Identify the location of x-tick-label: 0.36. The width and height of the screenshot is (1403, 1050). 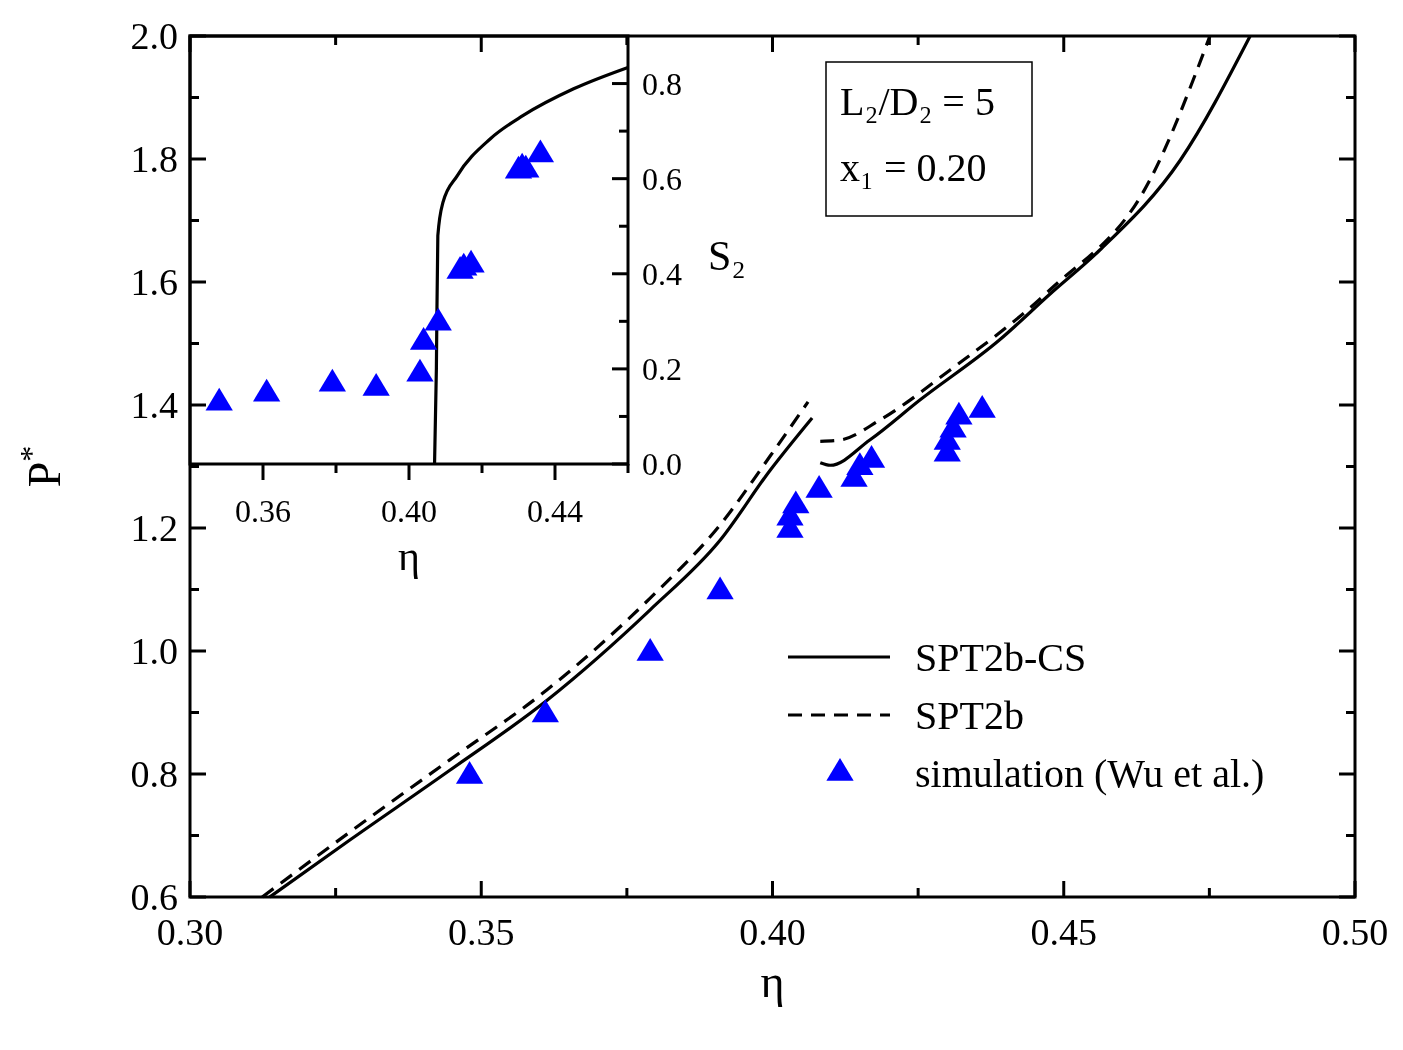
(263, 511).